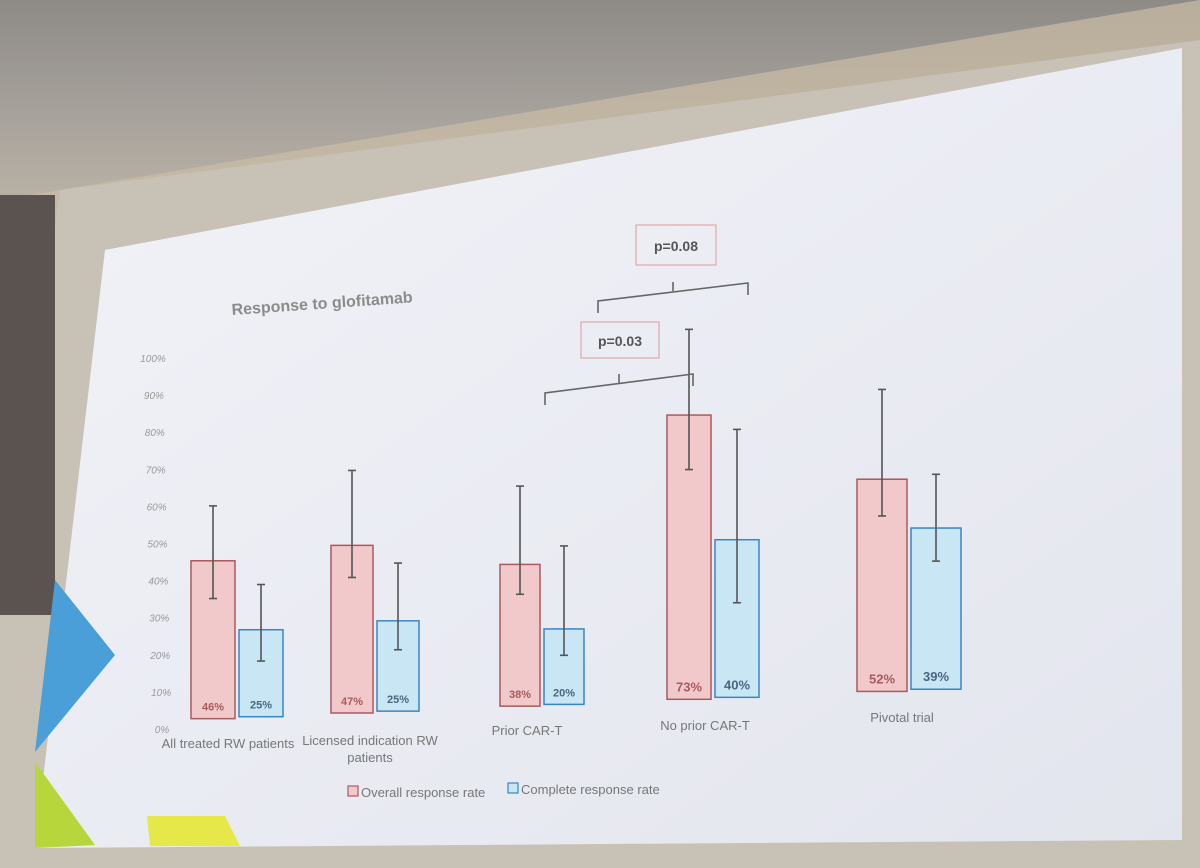 The height and width of the screenshot is (868, 1200). I want to click on bar-group: 52% 39%, so click(909, 540).